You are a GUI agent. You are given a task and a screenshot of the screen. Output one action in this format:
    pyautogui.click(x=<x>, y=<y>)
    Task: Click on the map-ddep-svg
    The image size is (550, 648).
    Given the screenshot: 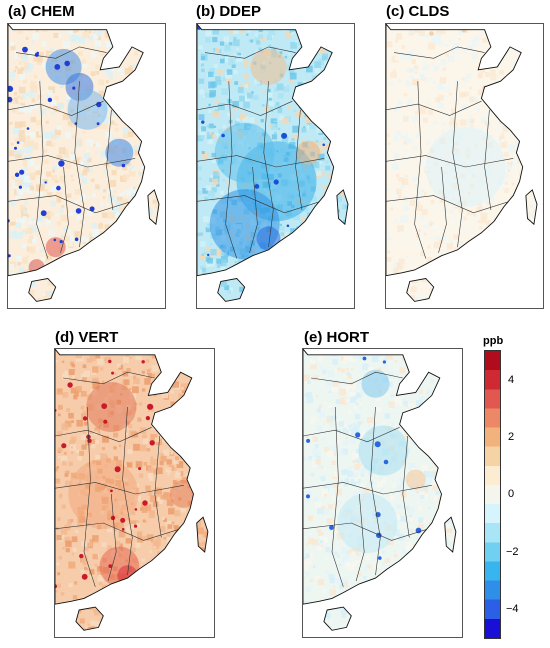 What is the action you would take?
    pyautogui.click(x=275, y=166)
    